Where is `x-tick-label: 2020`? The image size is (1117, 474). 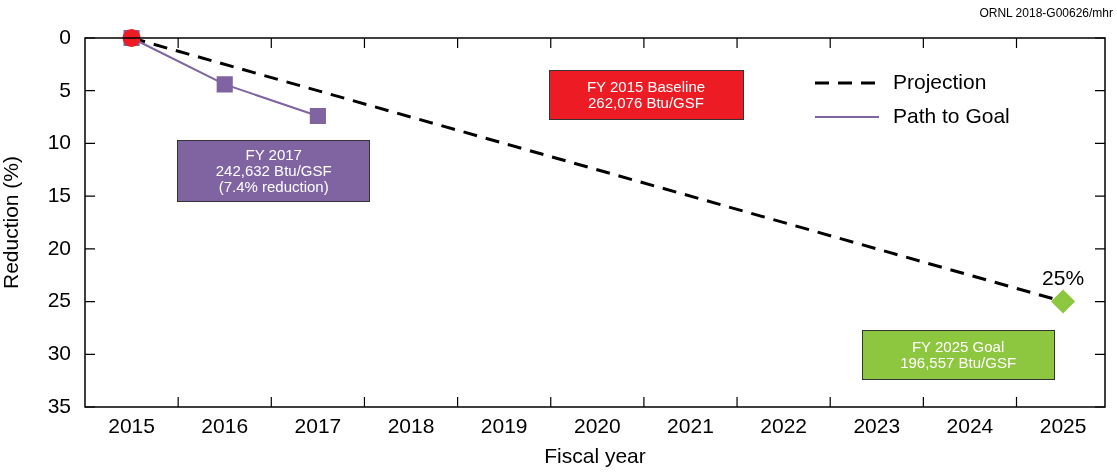 x-tick-label: 2020 is located at coordinates (597, 426).